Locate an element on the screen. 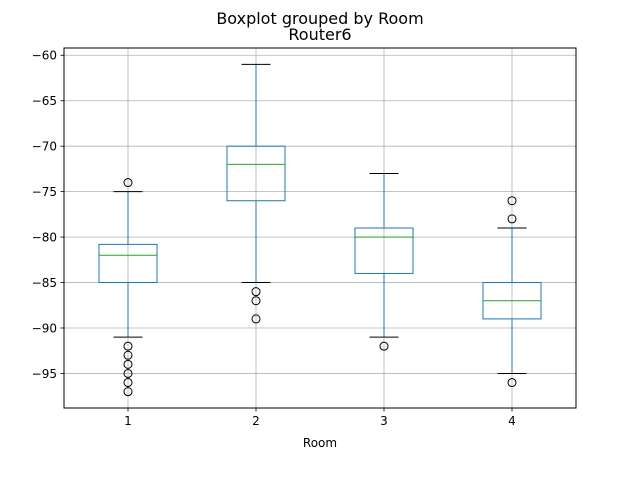 The height and width of the screenshot is (480, 640). y-tick-label: −90 is located at coordinates (44, 328).